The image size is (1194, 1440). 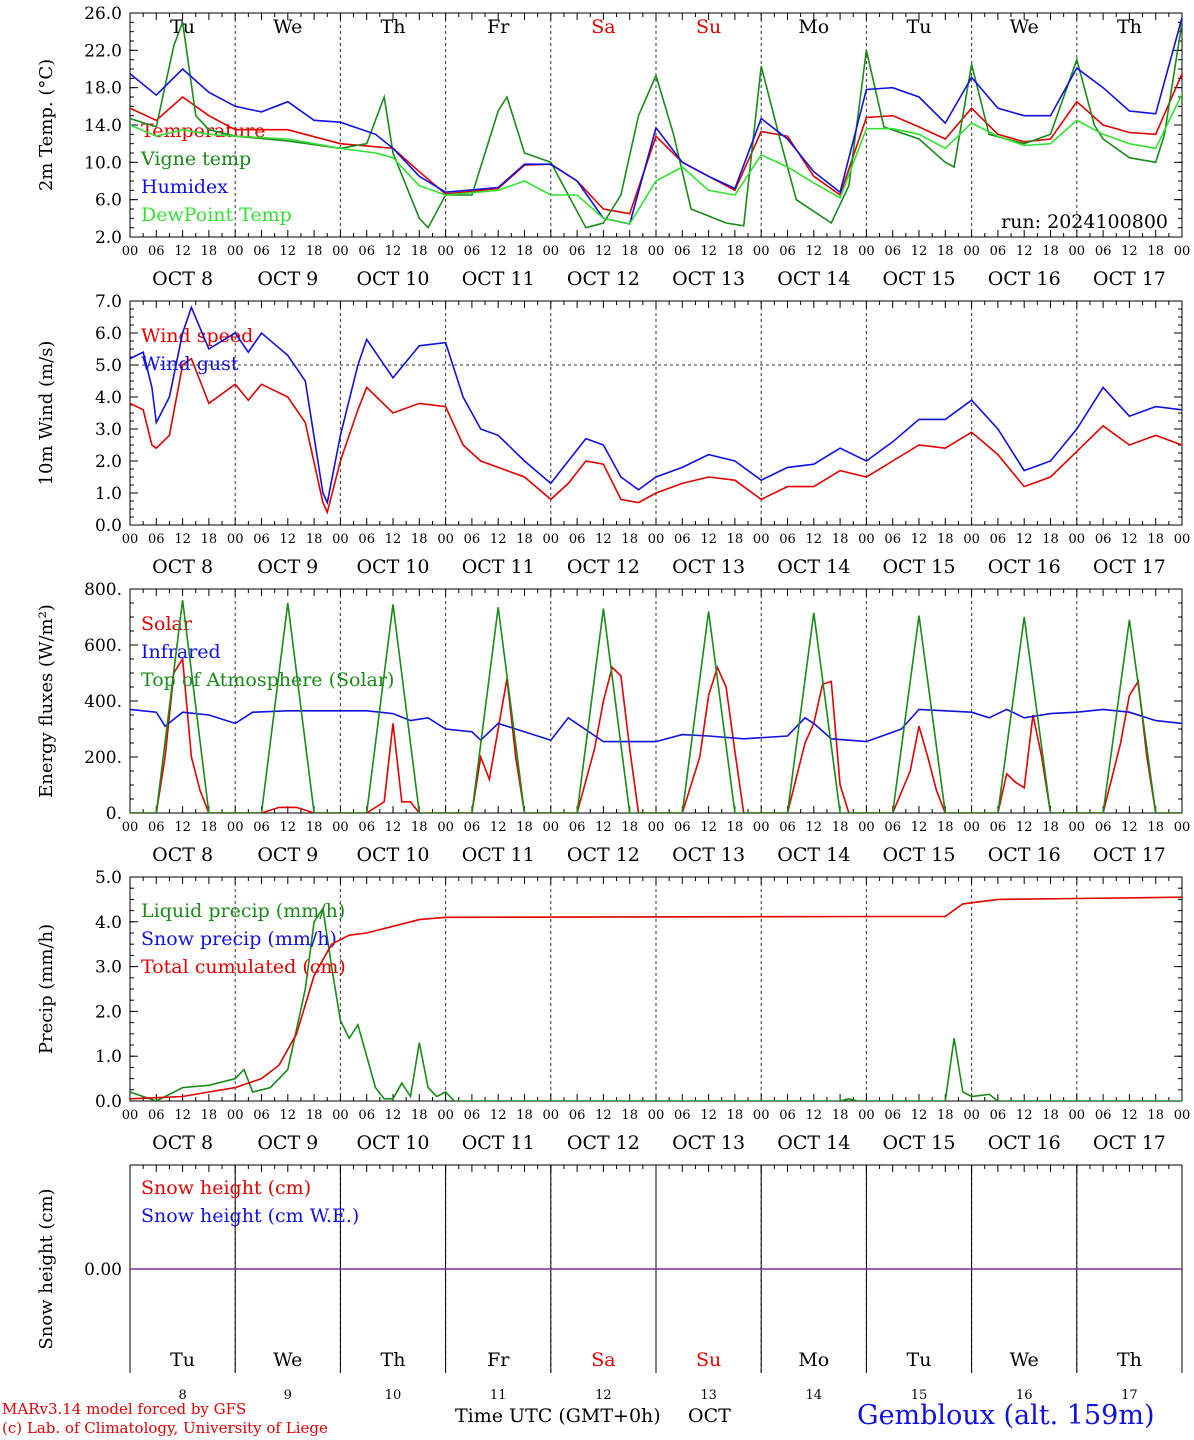 I want to click on y-tick-label: 6.0, so click(x=108, y=201).